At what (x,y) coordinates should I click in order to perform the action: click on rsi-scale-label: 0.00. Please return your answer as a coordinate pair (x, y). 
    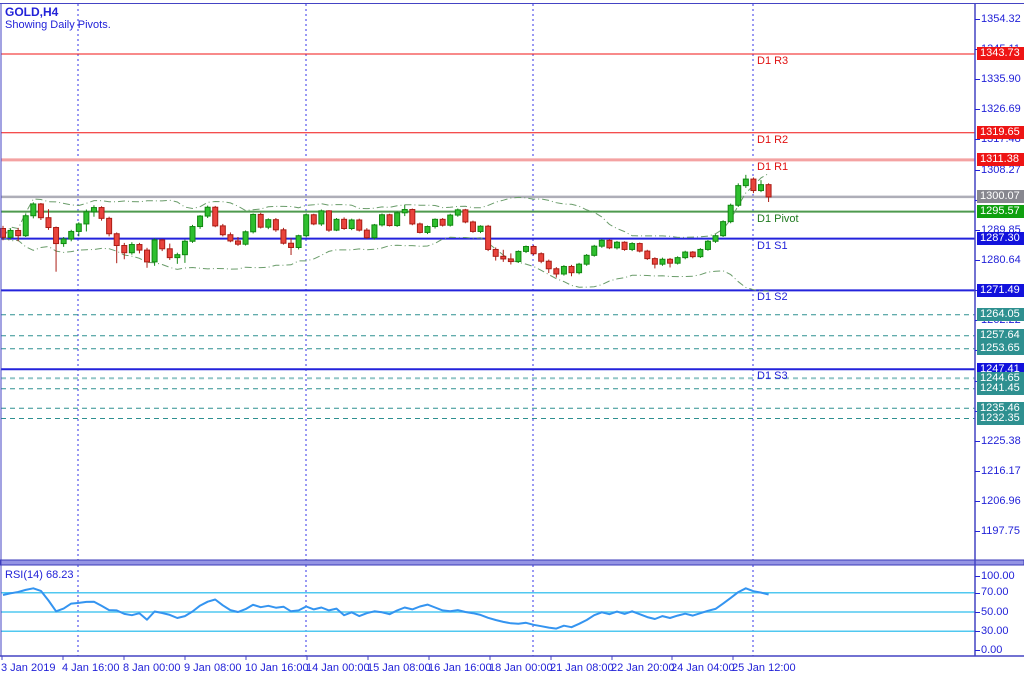
    Looking at the image, I should click on (992, 650).